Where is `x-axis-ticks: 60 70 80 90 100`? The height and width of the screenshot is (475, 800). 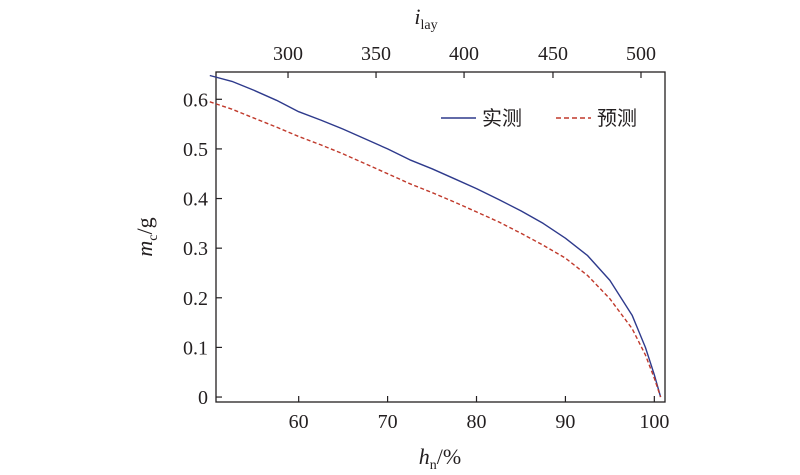
x-axis-ticks: 60 70 80 90 100 is located at coordinates (479, 414).